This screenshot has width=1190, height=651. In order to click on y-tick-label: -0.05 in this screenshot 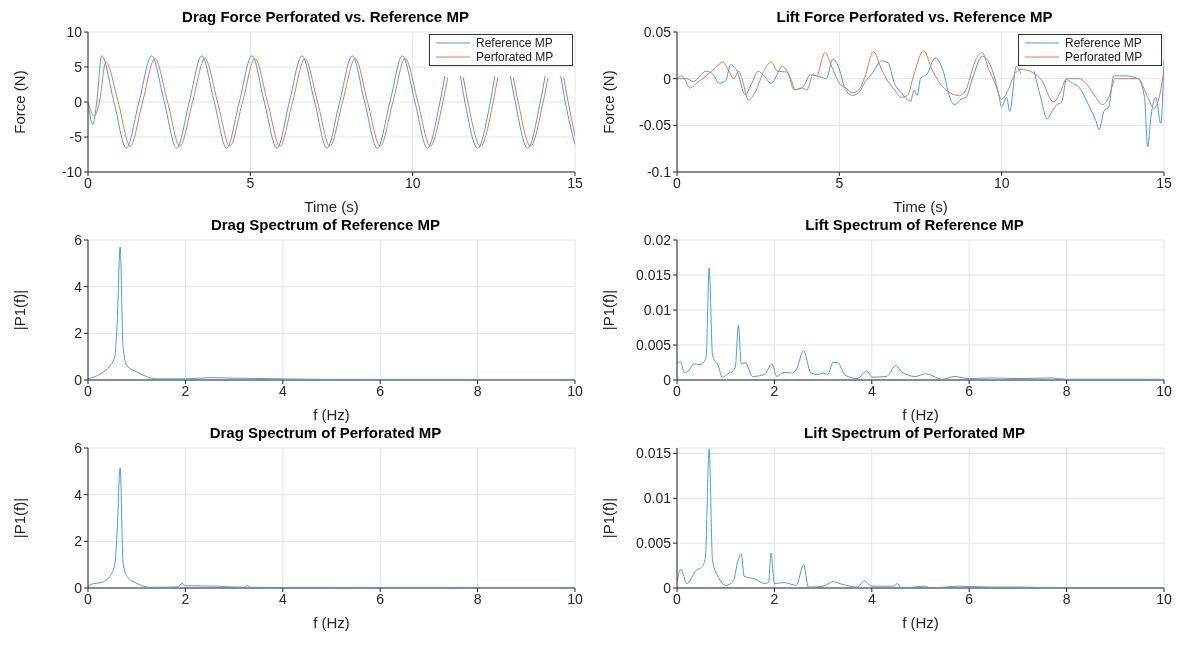, I will do `click(655, 125)`.